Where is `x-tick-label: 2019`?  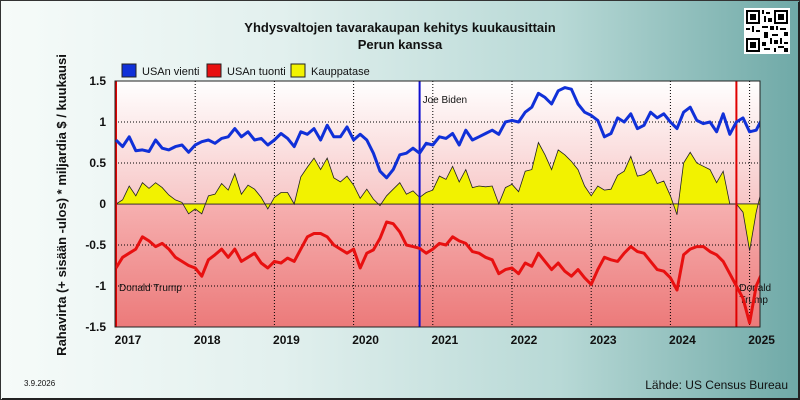
x-tick-label: 2019 is located at coordinates (286, 340).